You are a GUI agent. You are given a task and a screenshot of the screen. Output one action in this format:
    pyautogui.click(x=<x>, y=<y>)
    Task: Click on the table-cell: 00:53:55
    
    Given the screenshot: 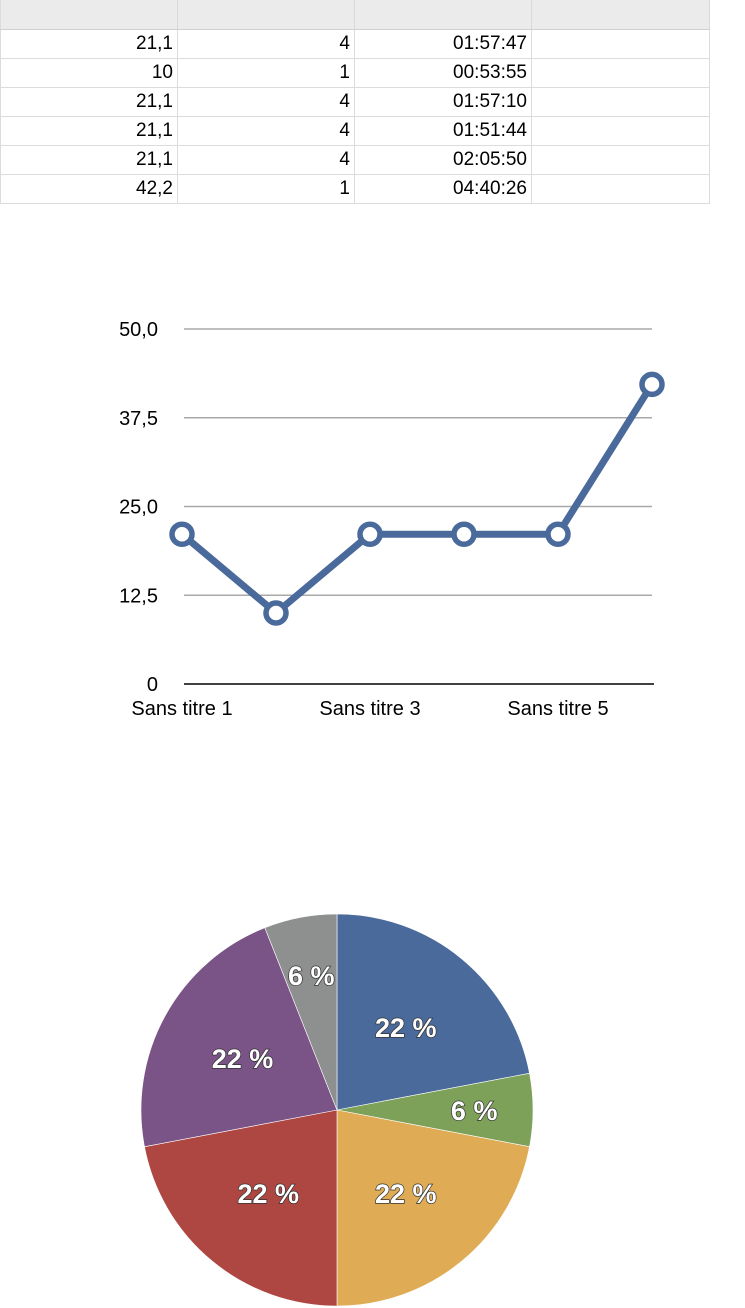 What is the action you would take?
    pyautogui.click(x=443, y=73)
    